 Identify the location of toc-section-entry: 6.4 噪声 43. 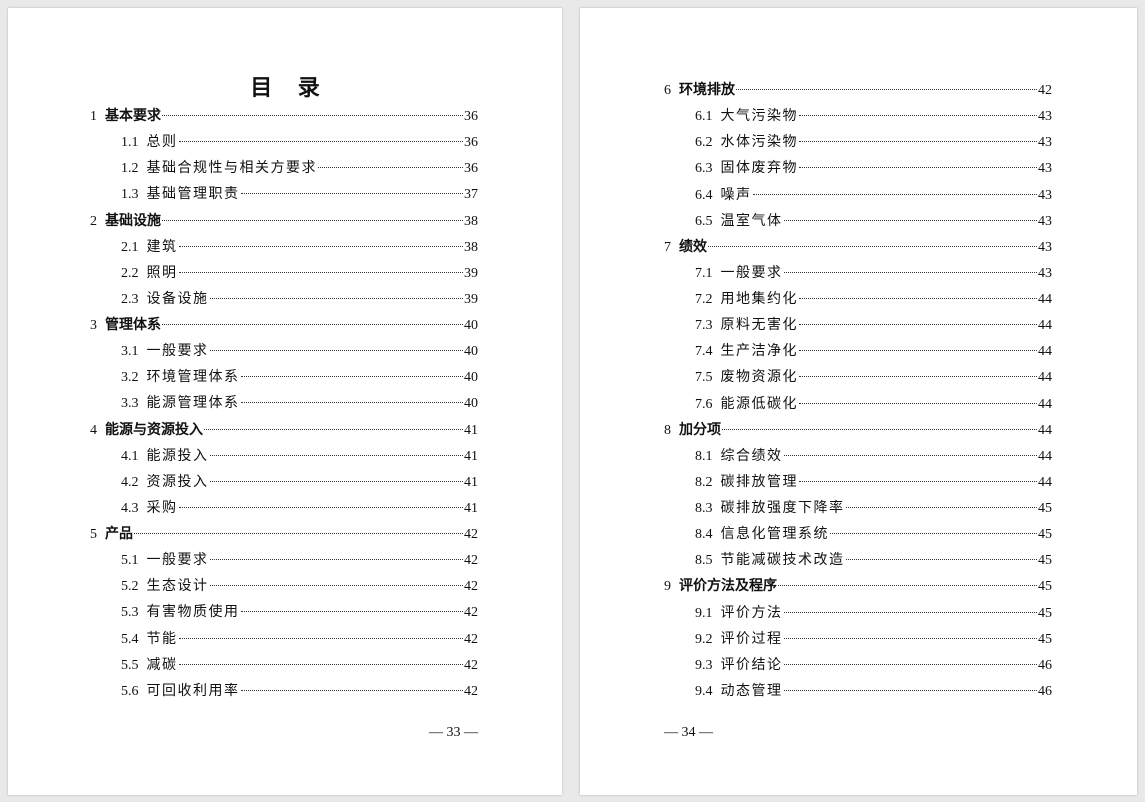
(858, 196).